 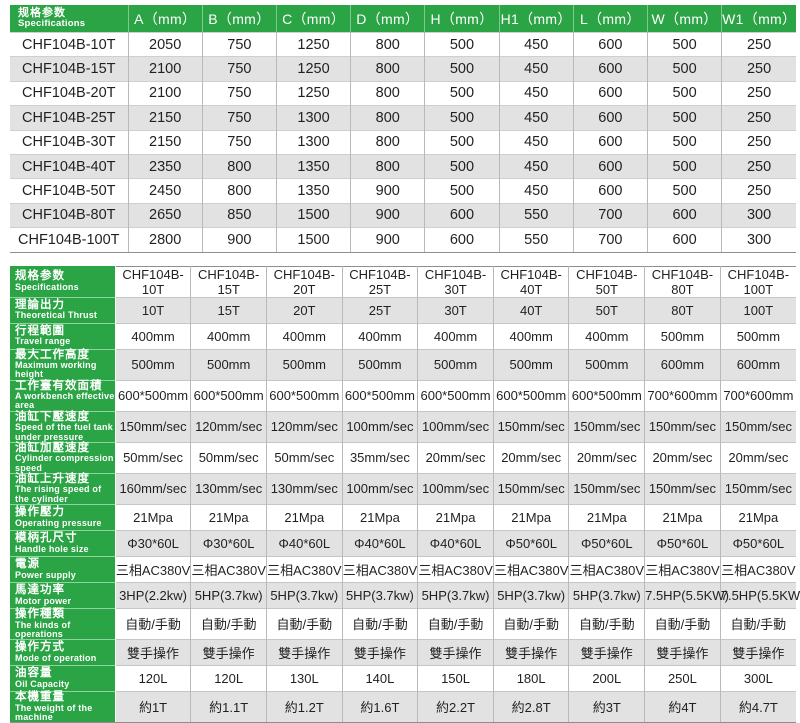 I want to click on dim-cell-w: 600, so click(x=684, y=240).